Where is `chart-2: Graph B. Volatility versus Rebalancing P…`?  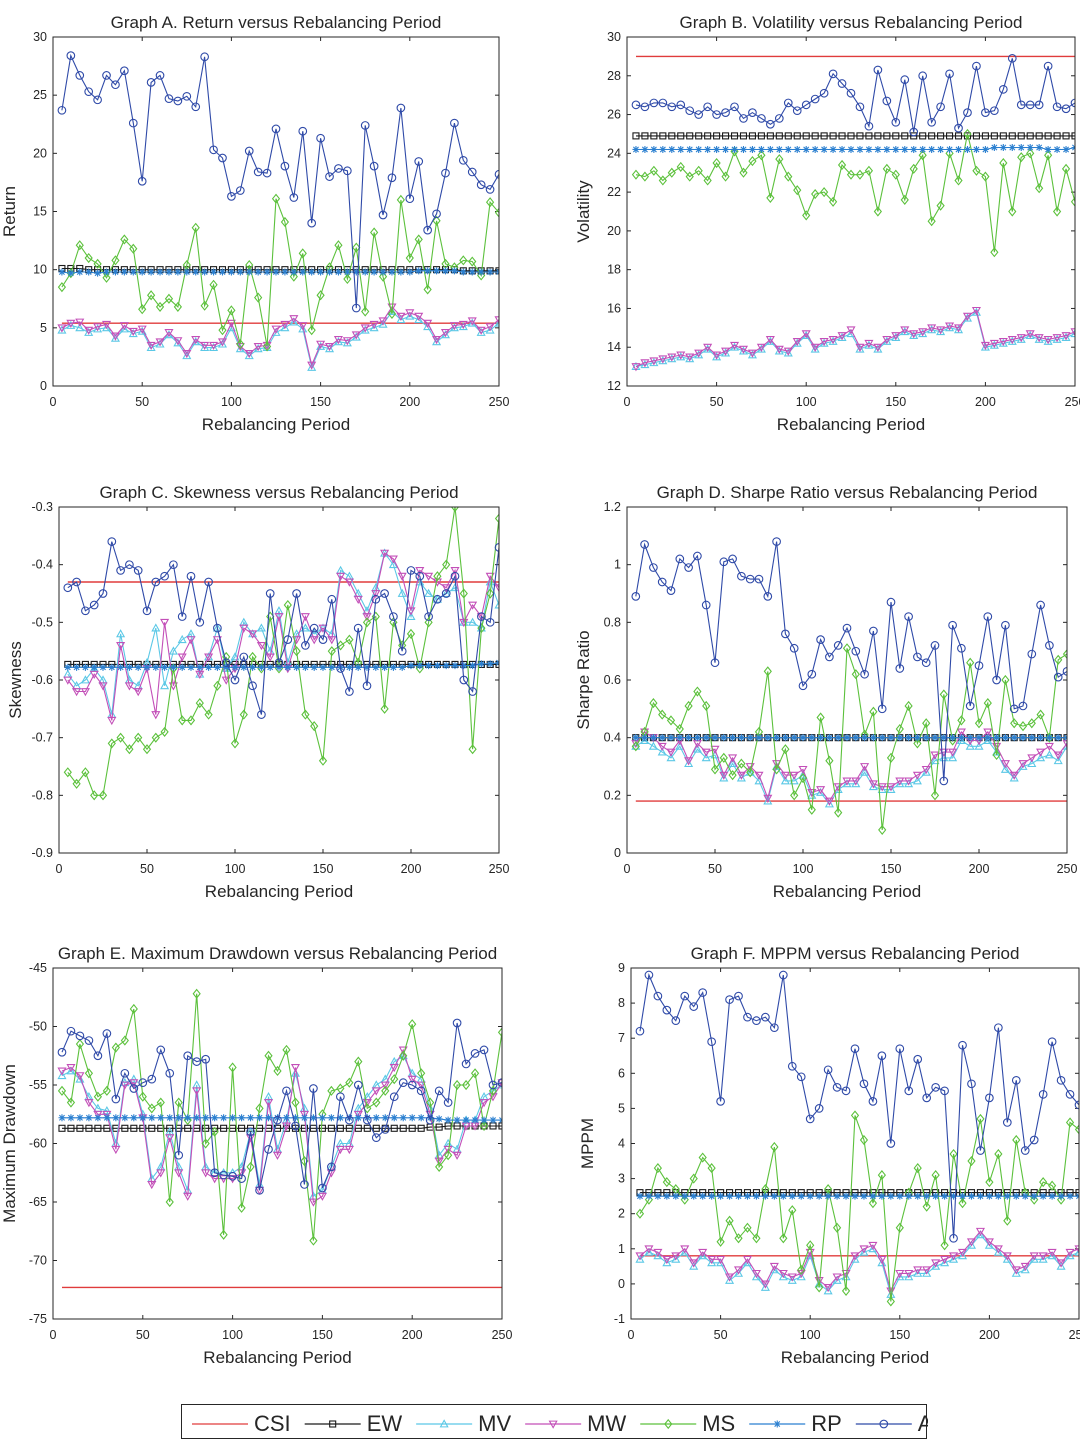
chart-2: Graph B. Volatility versus Rebalancing P… is located at coordinates (827, 223).